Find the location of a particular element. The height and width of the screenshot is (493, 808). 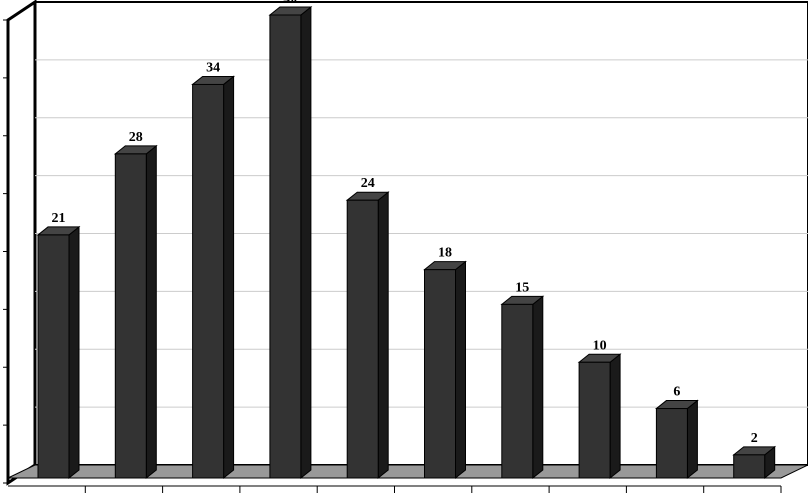

value-label: 18 is located at coordinates (445, 253).